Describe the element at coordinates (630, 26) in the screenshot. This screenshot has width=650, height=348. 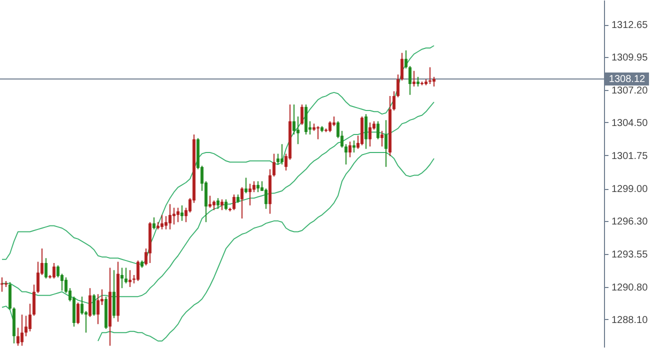
I see `y-tick-label: 1312.65` at that location.